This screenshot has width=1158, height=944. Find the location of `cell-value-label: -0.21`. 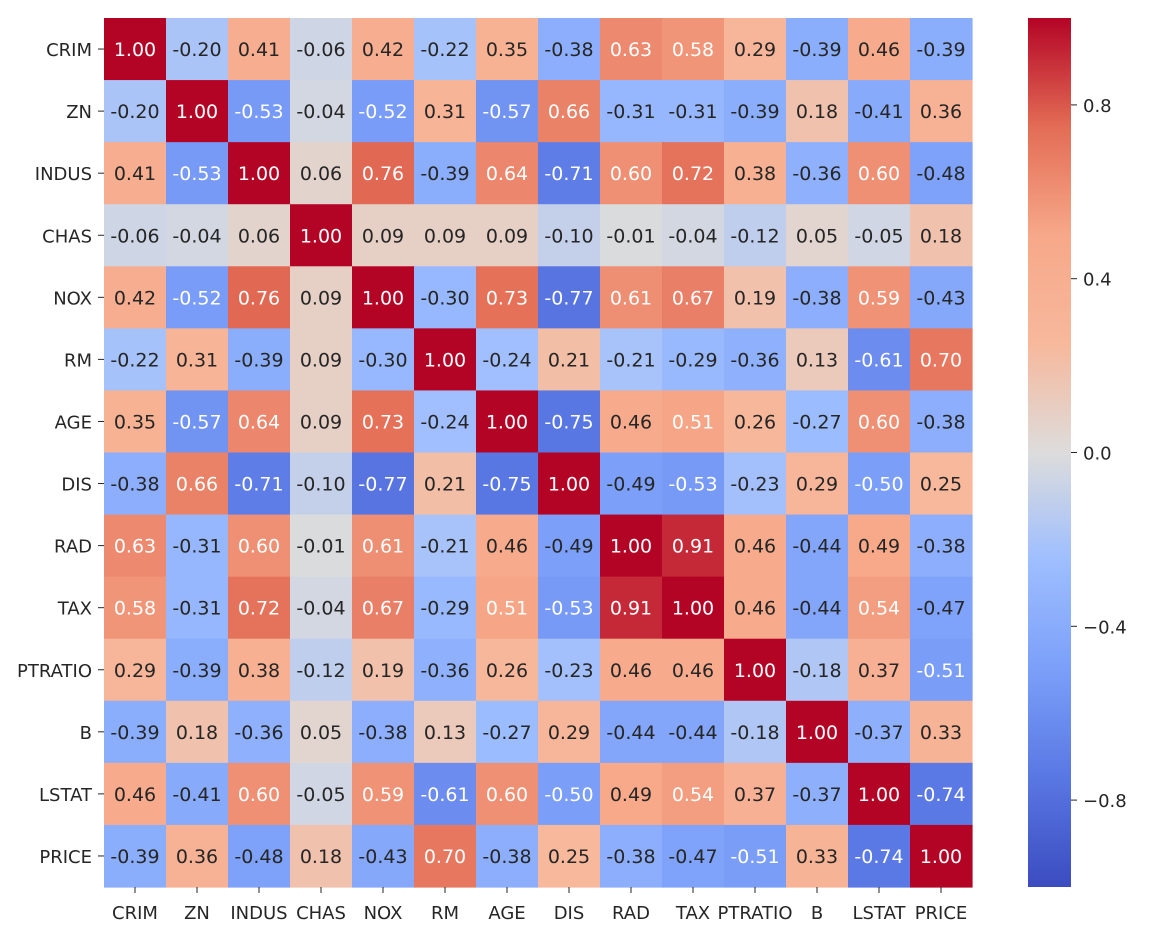

cell-value-label: -0.21 is located at coordinates (630, 360).